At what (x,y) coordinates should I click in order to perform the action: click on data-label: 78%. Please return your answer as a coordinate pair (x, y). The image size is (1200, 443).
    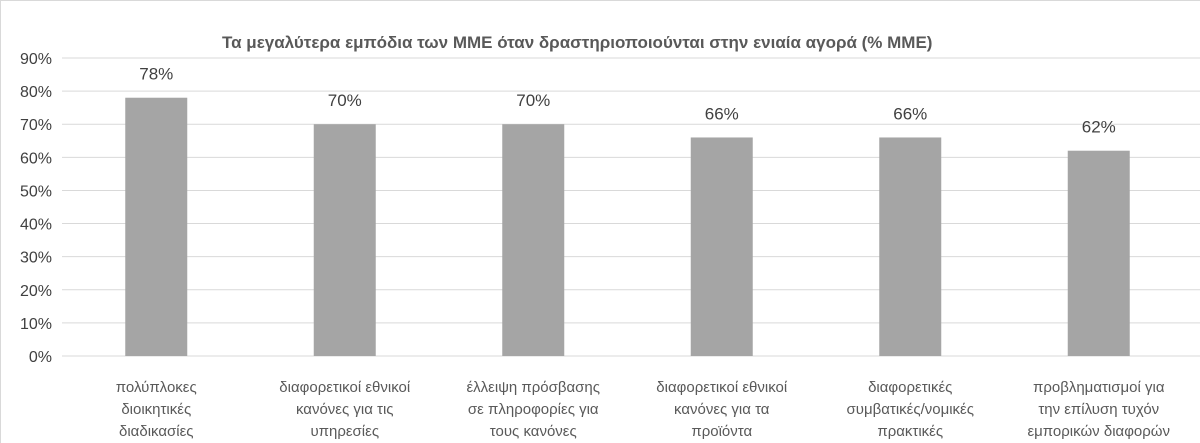
    Looking at the image, I should click on (156, 74).